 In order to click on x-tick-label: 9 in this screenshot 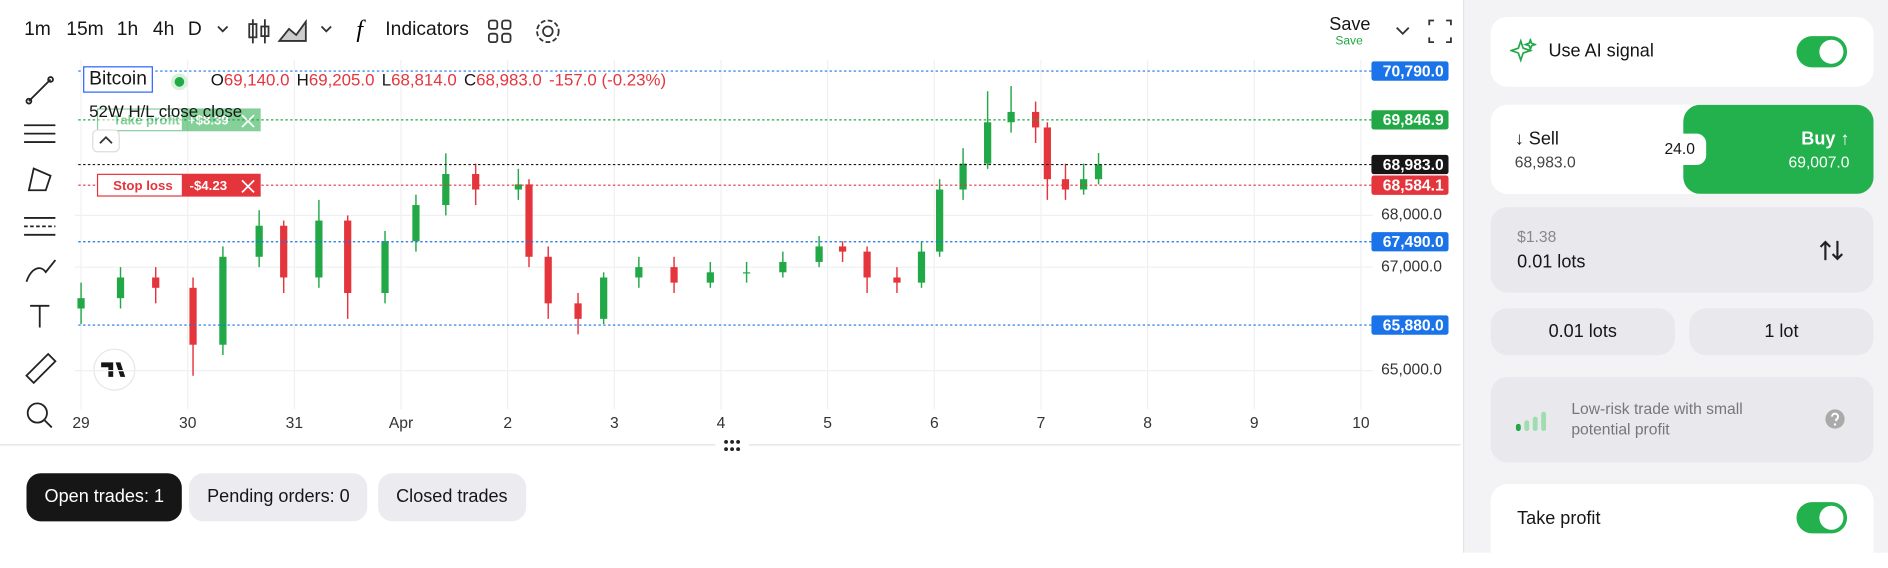, I will do `click(1254, 423)`.